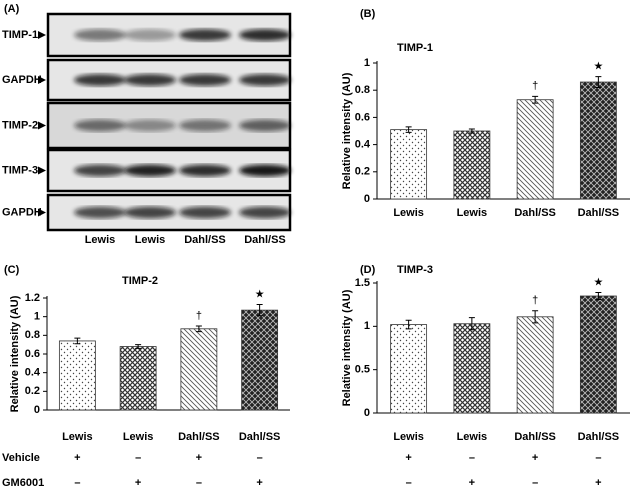 The image size is (631, 487). What do you see at coordinates (12, 270) in the screenshot?
I see `panel-label: (C)` at bounding box center [12, 270].